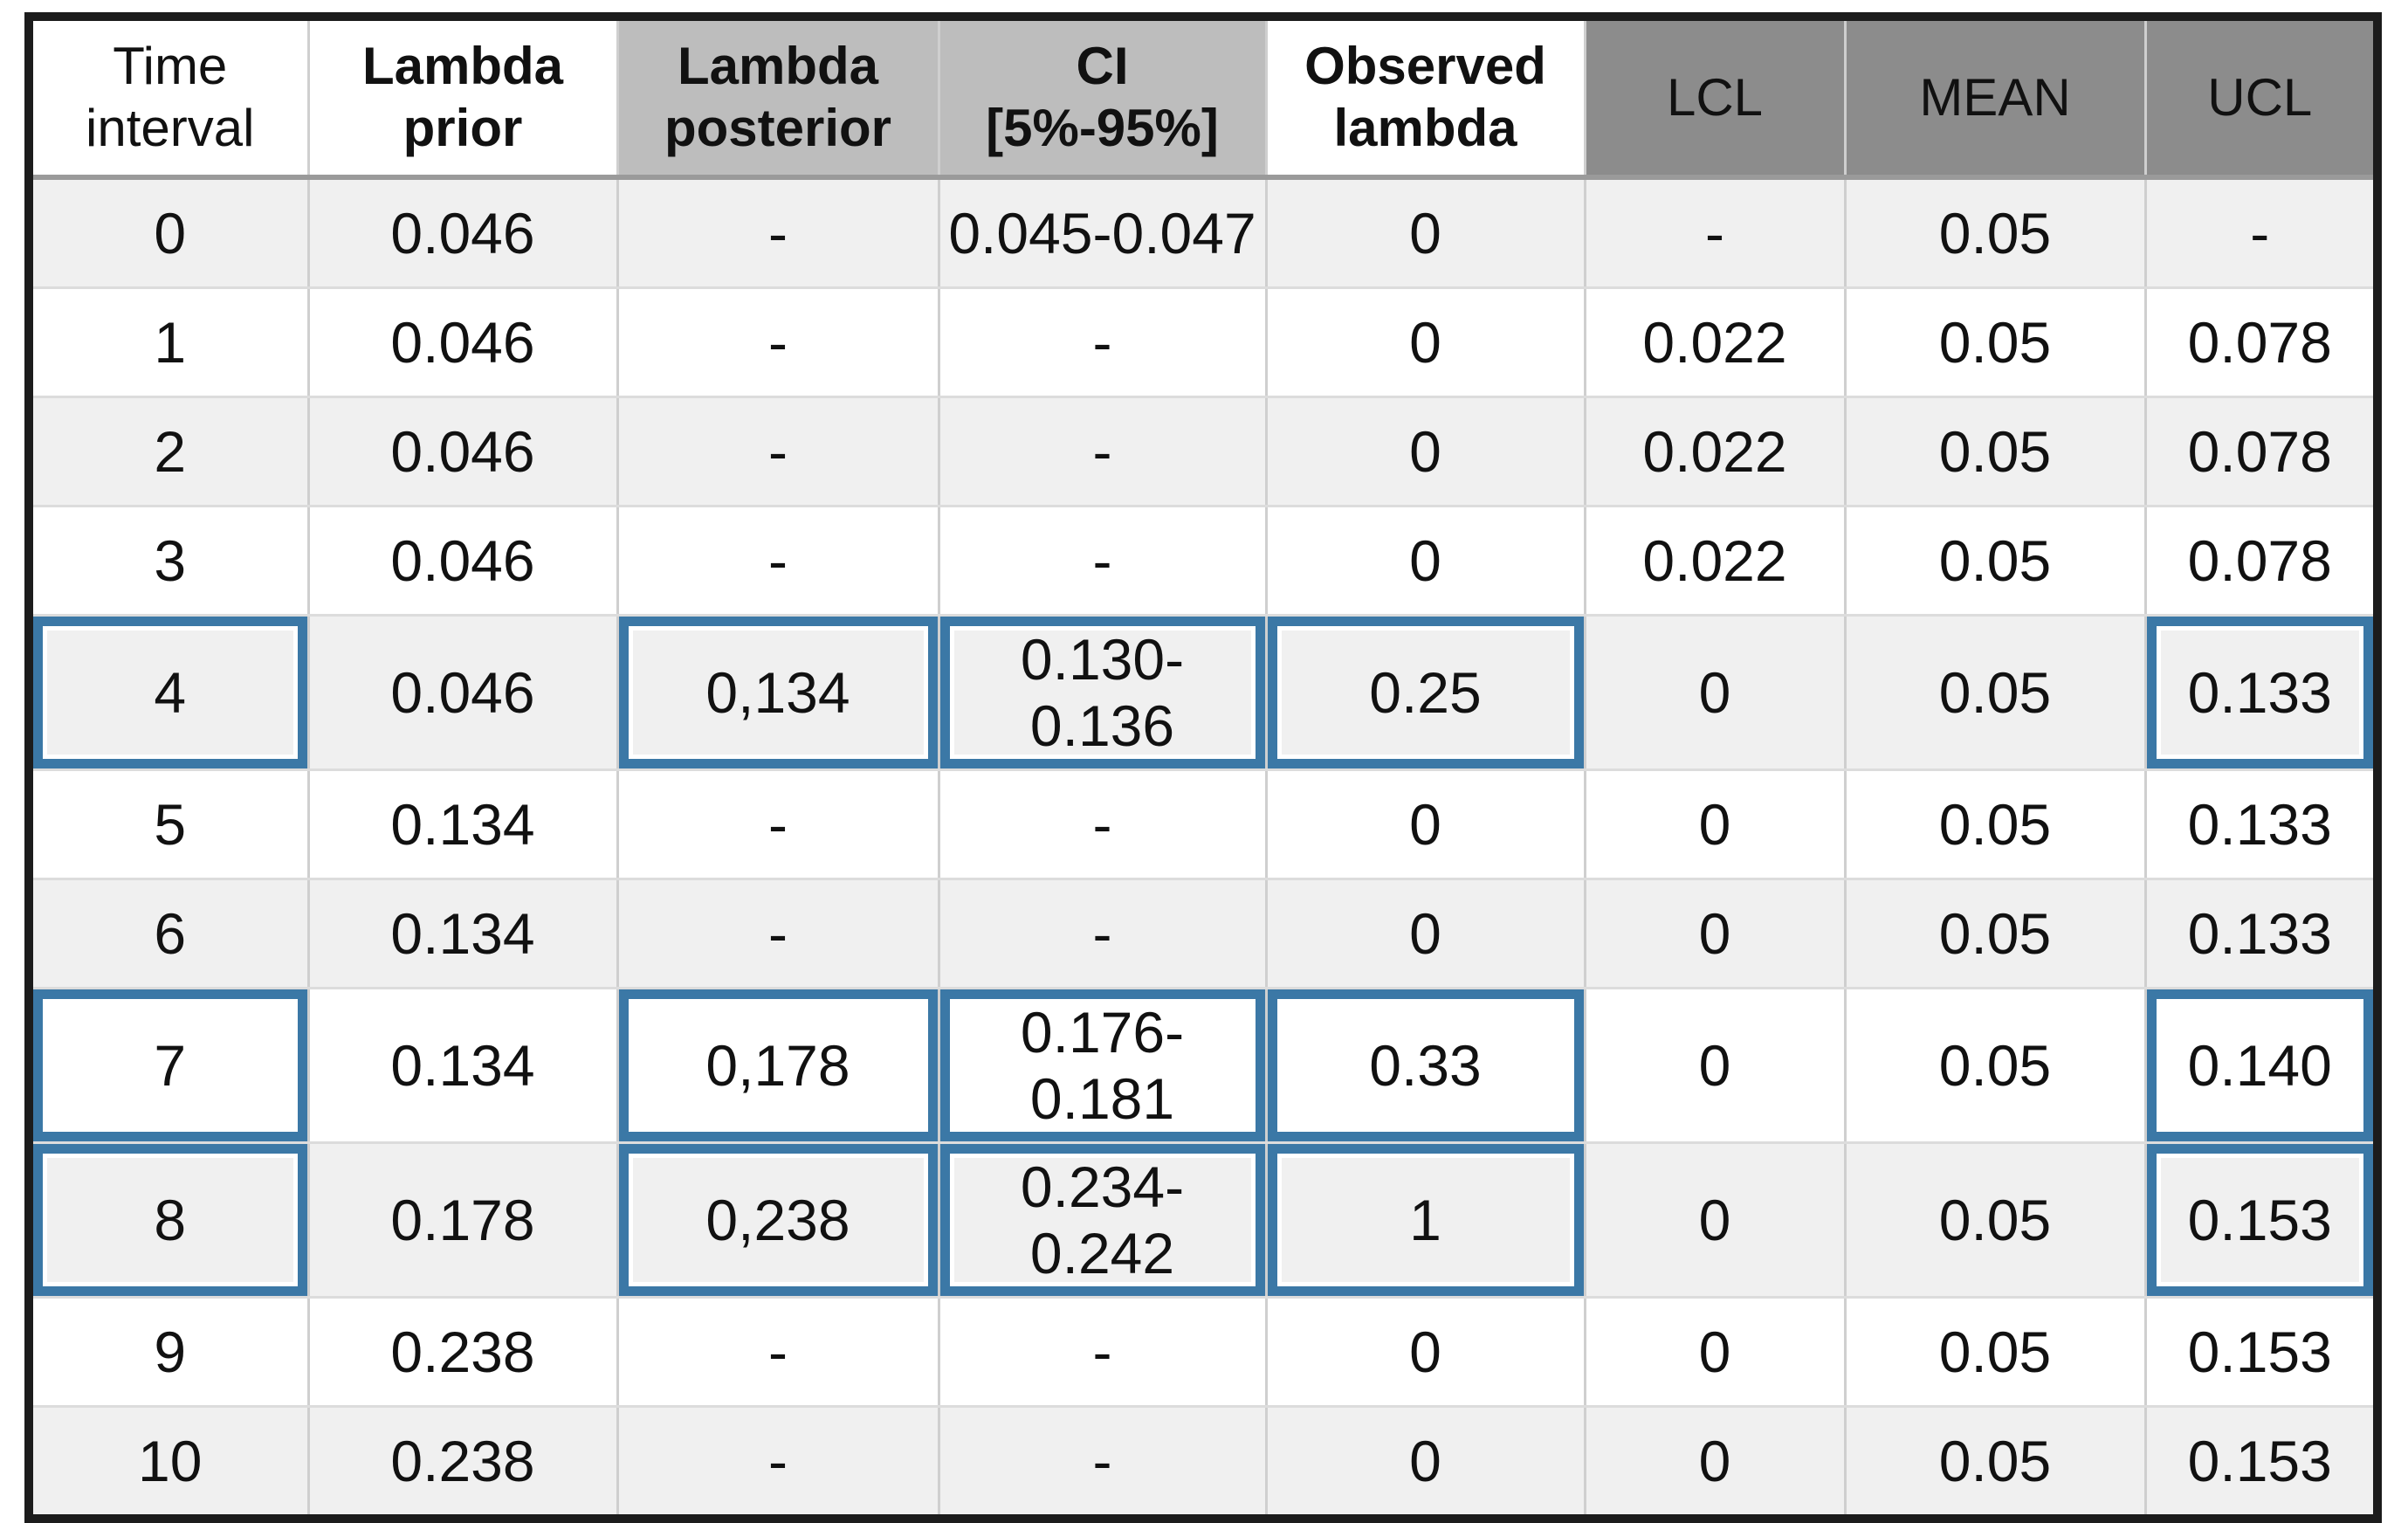 Image resolution: width=2408 pixels, height=1523 pixels. Describe the element at coordinates (778, 452) in the screenshot. I see `cell-posterior-row-2: -` at that location.